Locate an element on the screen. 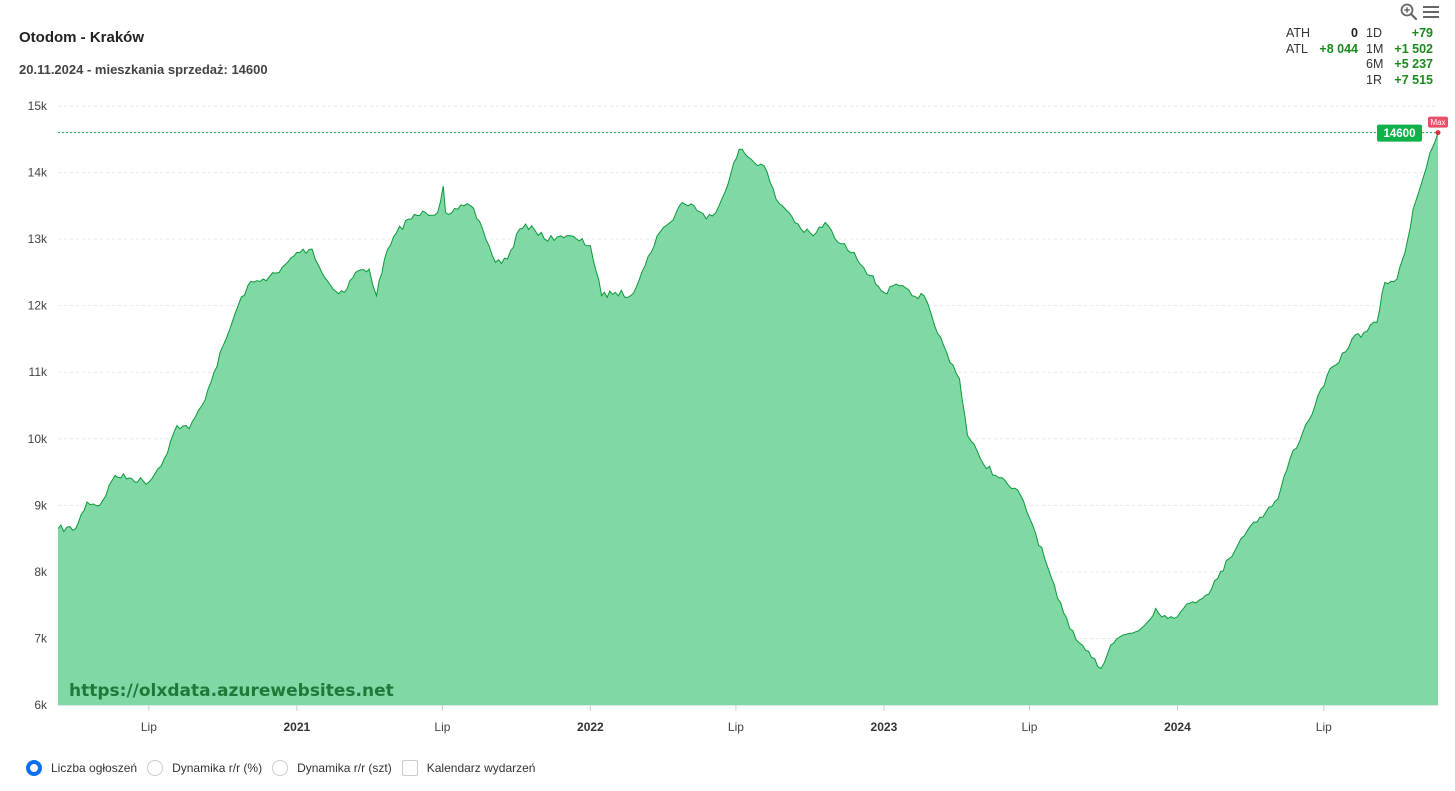  x-tick-label: 2024 is located at coordinates (1177, 727).